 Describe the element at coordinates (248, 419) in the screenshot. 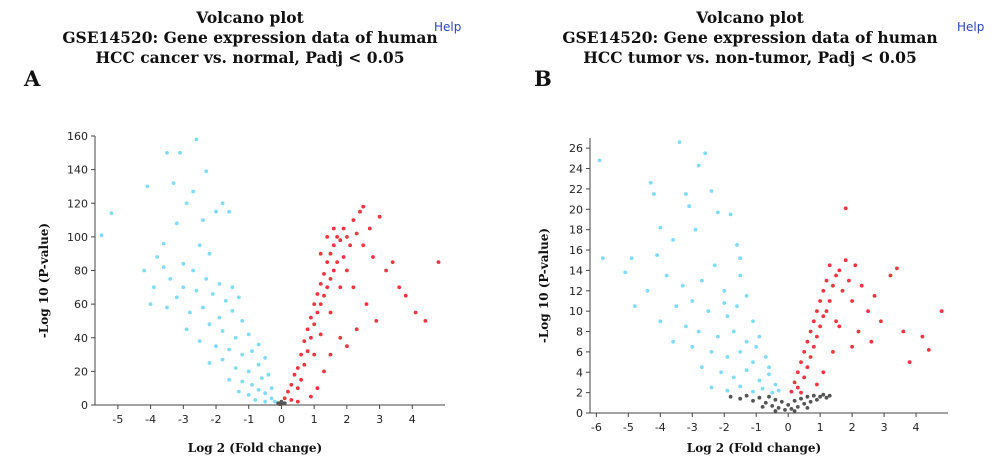

I see `x-tick-label: -1` at that location.